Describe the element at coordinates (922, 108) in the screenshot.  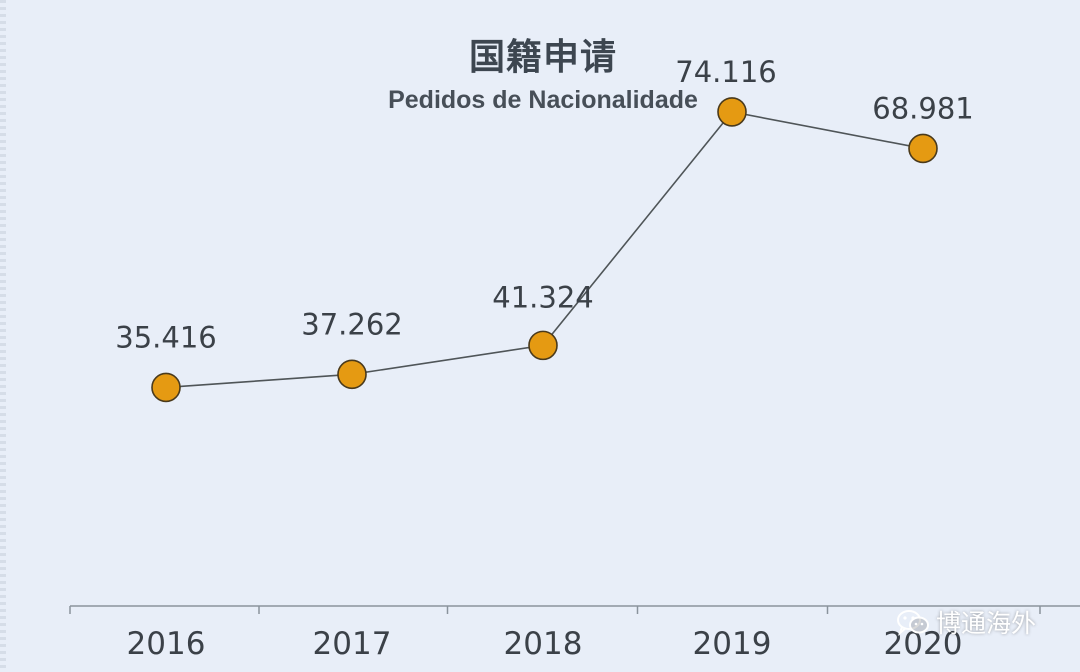
I see `data-label: 68.981` at that location.